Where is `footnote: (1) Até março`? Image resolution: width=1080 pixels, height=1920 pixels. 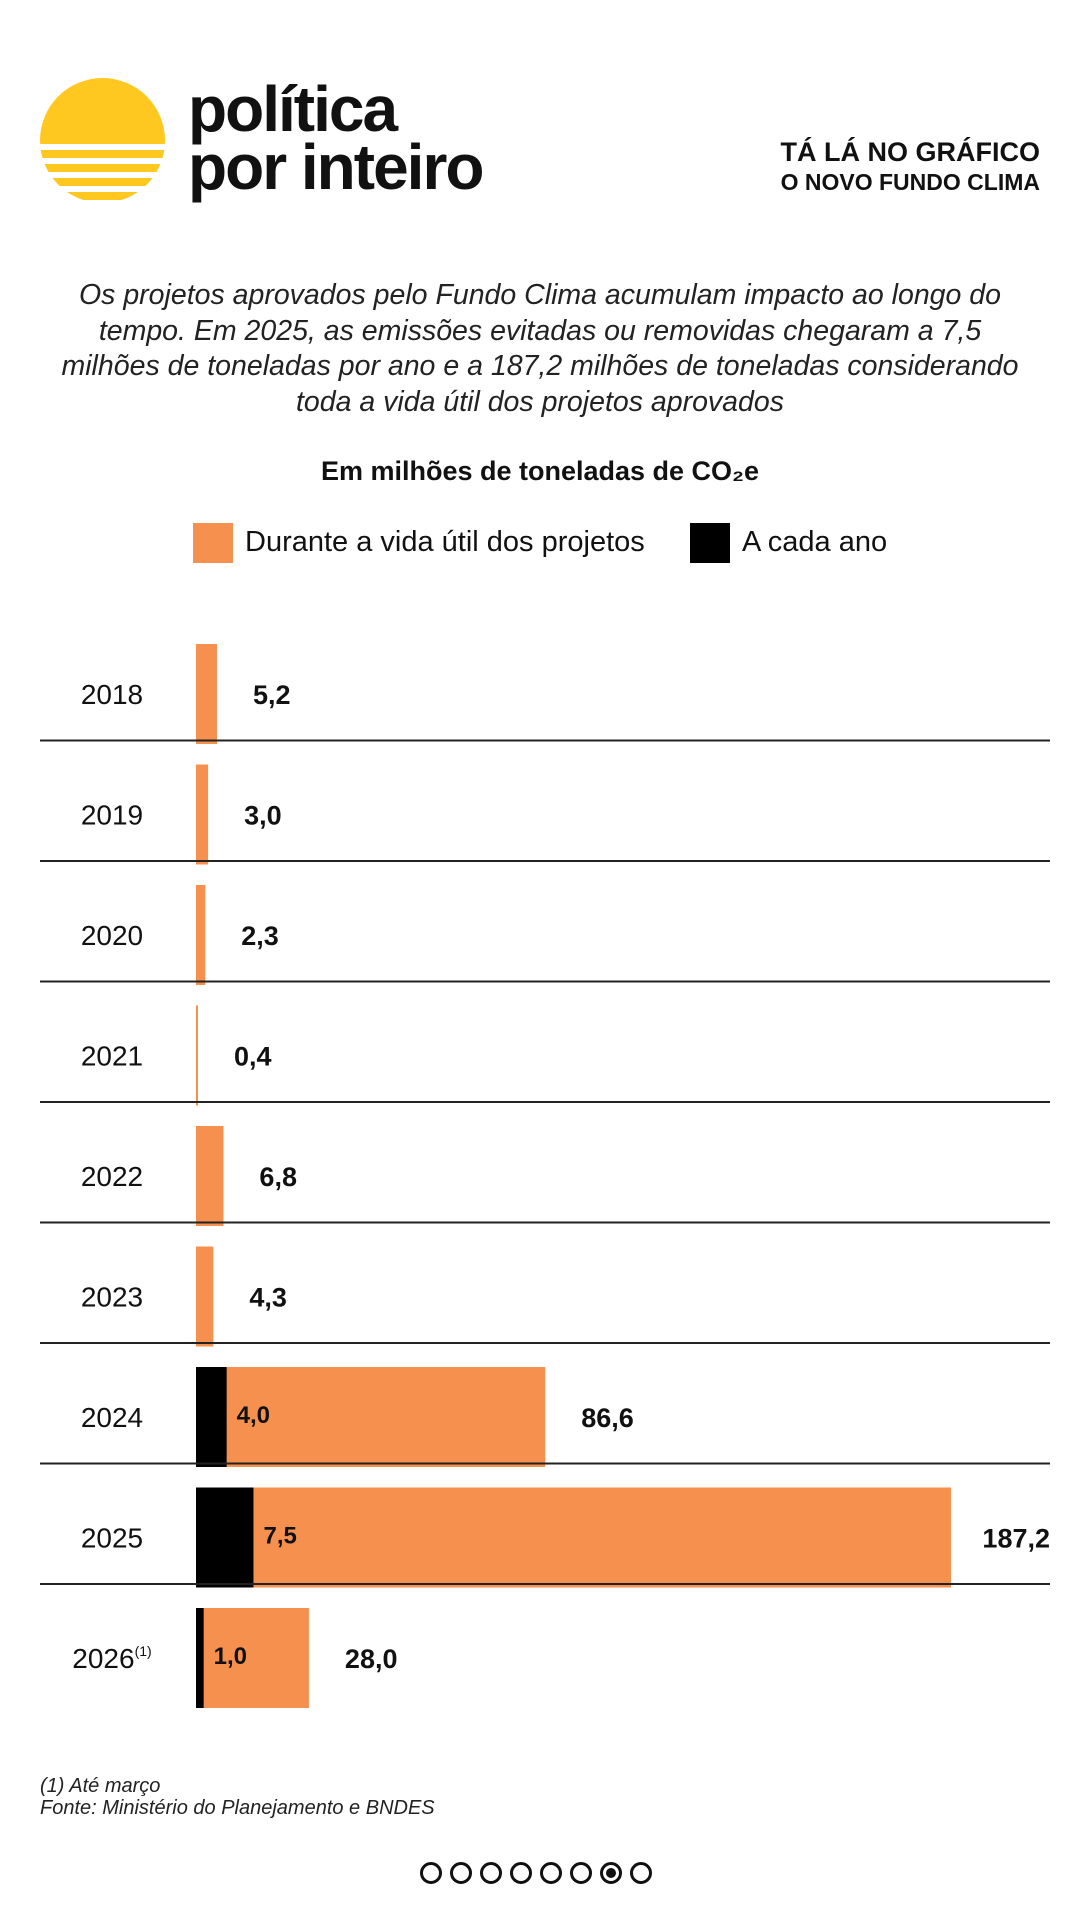 footnote: (1) Até março is located at coordinates (100, 1786).